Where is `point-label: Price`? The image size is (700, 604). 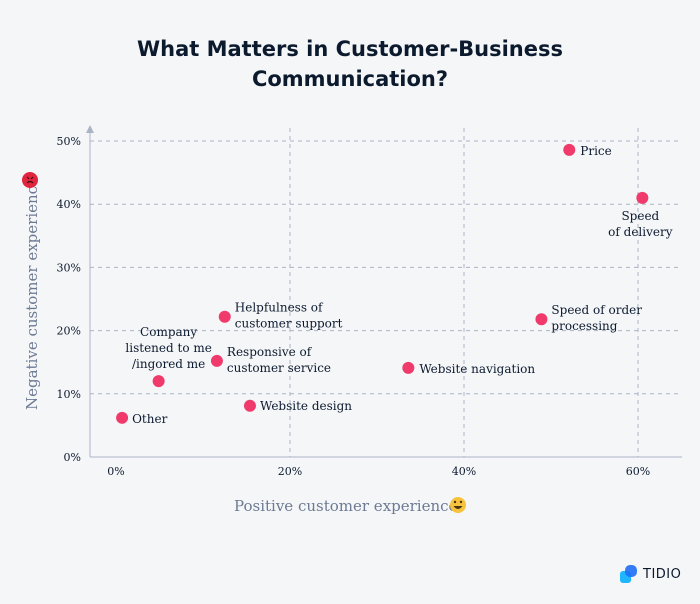 point-label: Price is located at coordinates (595, 151).